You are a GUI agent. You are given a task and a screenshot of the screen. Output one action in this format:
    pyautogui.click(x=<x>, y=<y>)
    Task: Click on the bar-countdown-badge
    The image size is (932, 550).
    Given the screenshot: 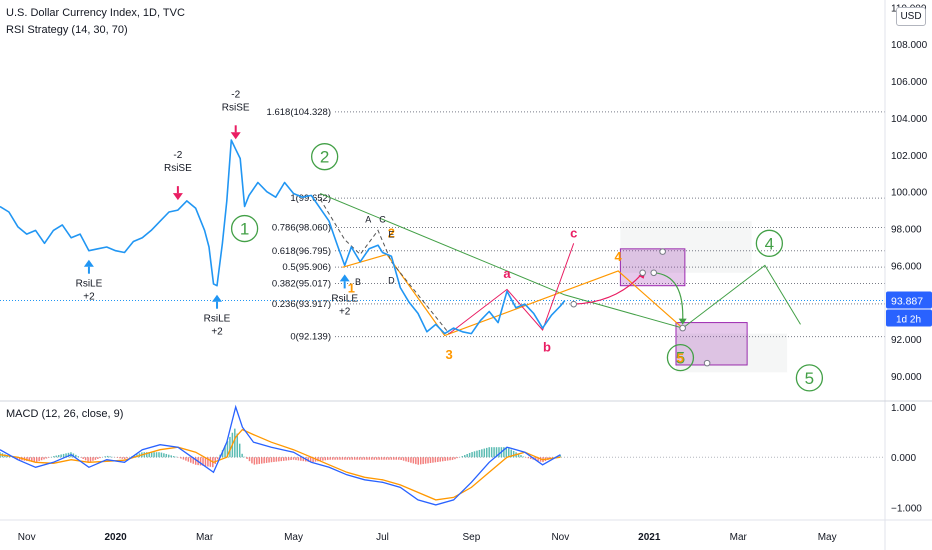 What is the action you would take?
    pyautogui.click(x=909, y=318)
    